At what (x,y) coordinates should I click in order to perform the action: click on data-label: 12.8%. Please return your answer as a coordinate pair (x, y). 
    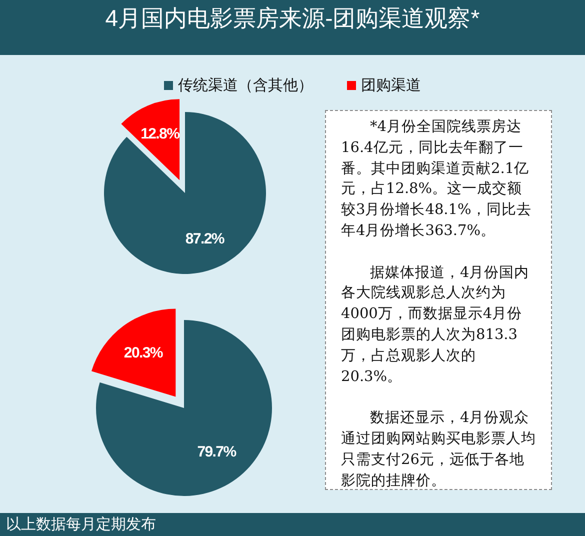
    Looking at the image, I should click on (160, 133).